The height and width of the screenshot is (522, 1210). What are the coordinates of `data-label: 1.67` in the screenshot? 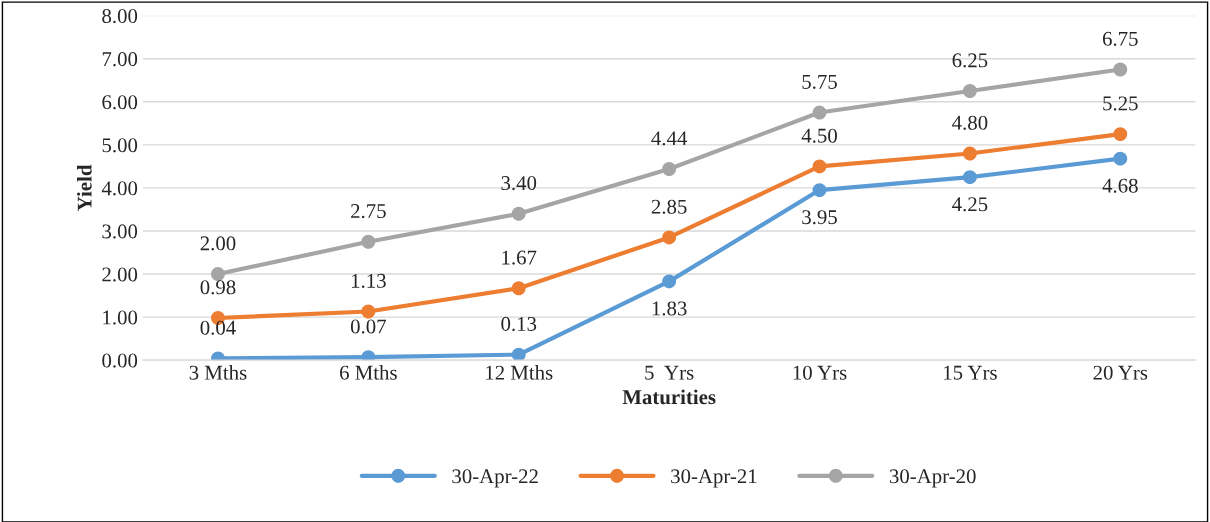 It's located at (519, 257).